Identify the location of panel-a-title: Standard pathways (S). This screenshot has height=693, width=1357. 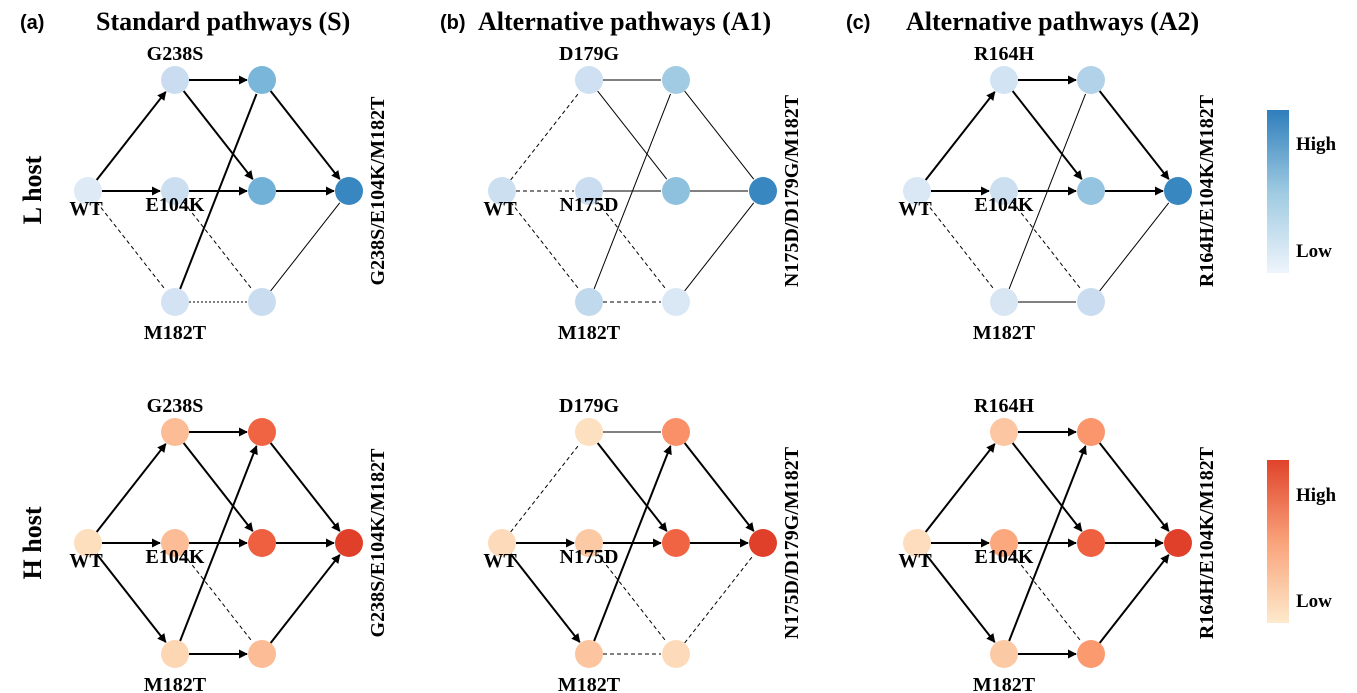
(223, 21).